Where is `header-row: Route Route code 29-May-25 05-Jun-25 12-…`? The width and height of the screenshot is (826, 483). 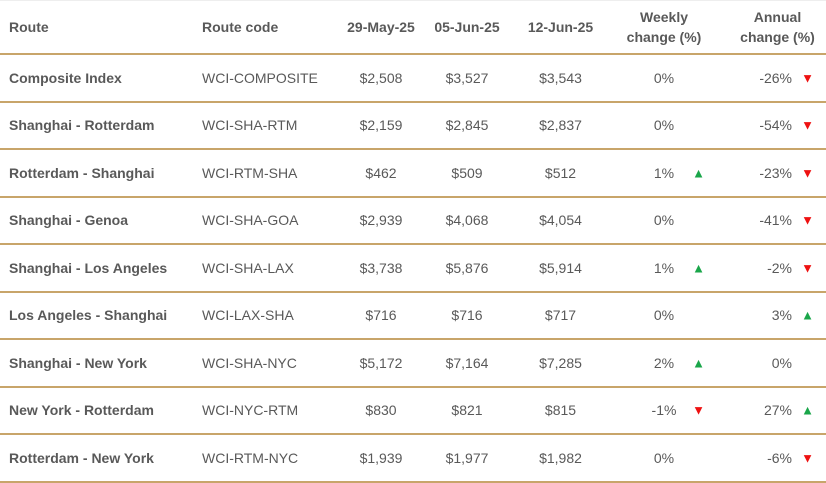
header-row: Route Route code 29-May-25 05-Jun-25 12-… is located at coordinates (413, 27).